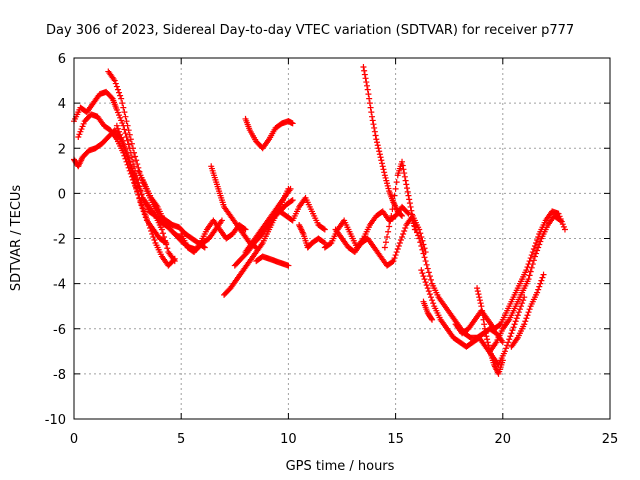 This screenshot has height=480, width=640. I want to click on y-tick-label: 0, so click(62, 194).